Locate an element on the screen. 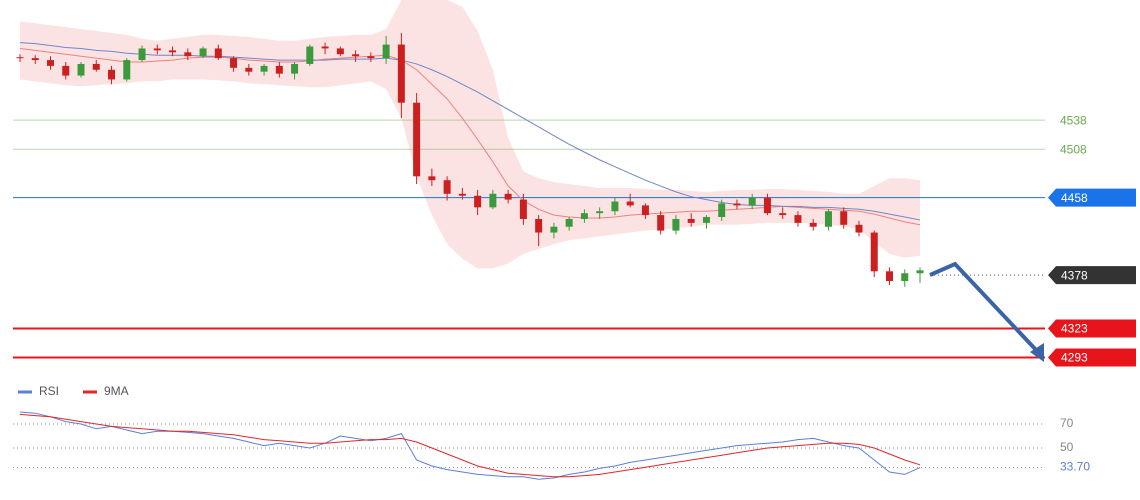  level-label: 4323 is located at coordinates (1074, 329).